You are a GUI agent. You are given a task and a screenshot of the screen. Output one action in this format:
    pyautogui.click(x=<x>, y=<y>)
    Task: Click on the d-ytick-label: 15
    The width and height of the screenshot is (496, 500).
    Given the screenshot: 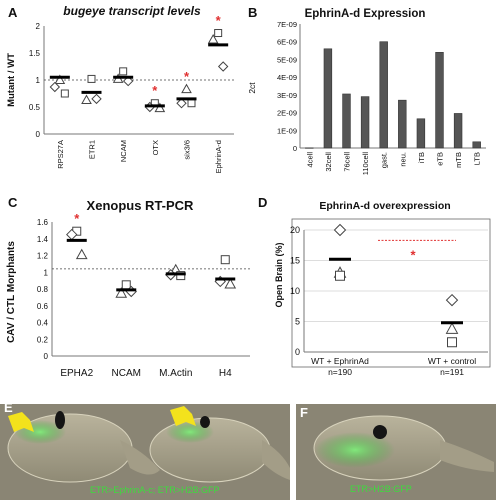 What is the action you would take?
    pyautogui.click(x=295, y=261)
    